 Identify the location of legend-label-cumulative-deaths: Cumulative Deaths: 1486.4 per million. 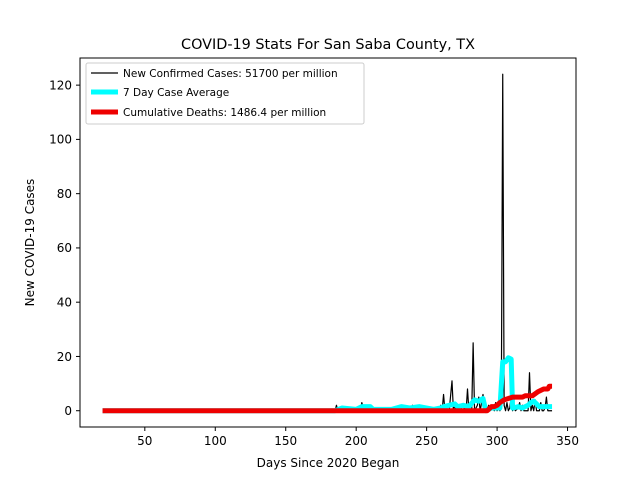
(224, 113).